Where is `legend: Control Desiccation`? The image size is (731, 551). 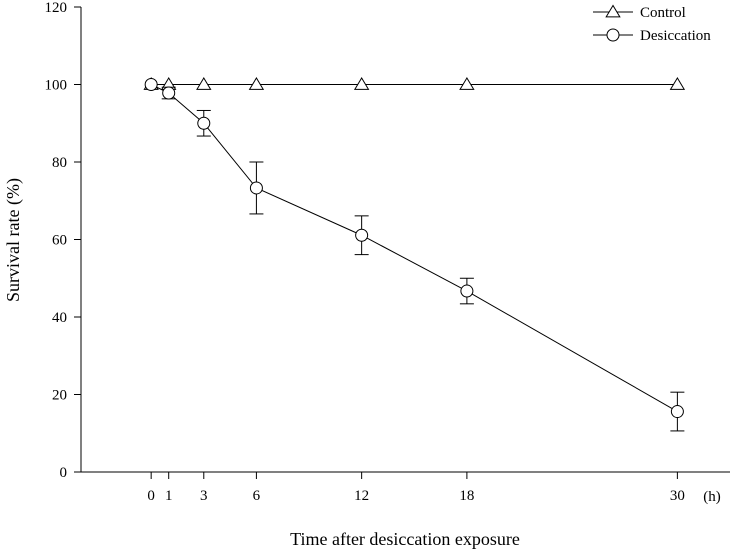
legend: Control Desiccation is located at coordinates (652, 24).